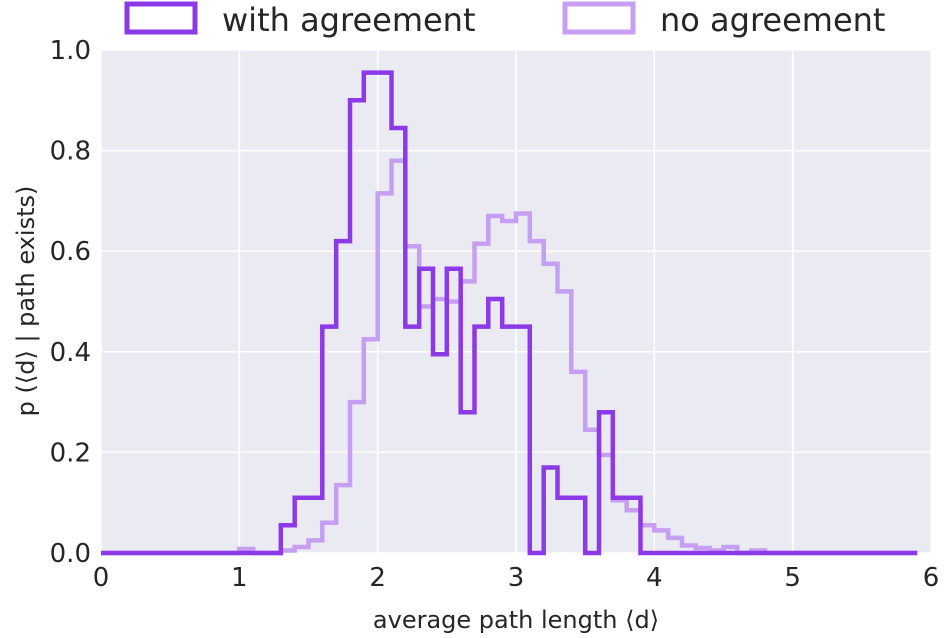 The image size is (945, 638). I want to click on legend: with agreement no agreement, so click(504, 20).